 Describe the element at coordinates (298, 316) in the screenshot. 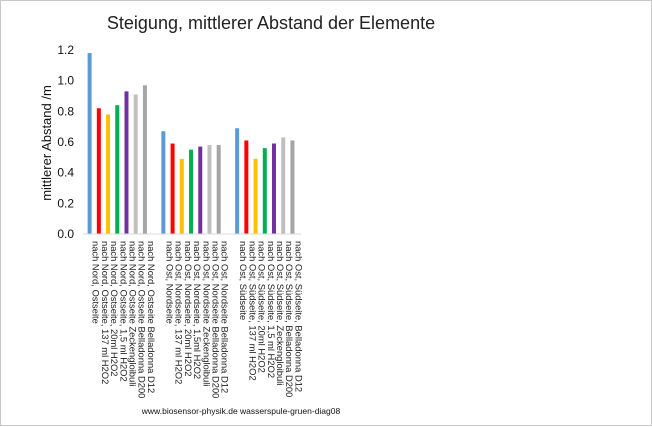

I see `x-tick-label: nach Ost, Südseite, Belladonna D12` at that location.